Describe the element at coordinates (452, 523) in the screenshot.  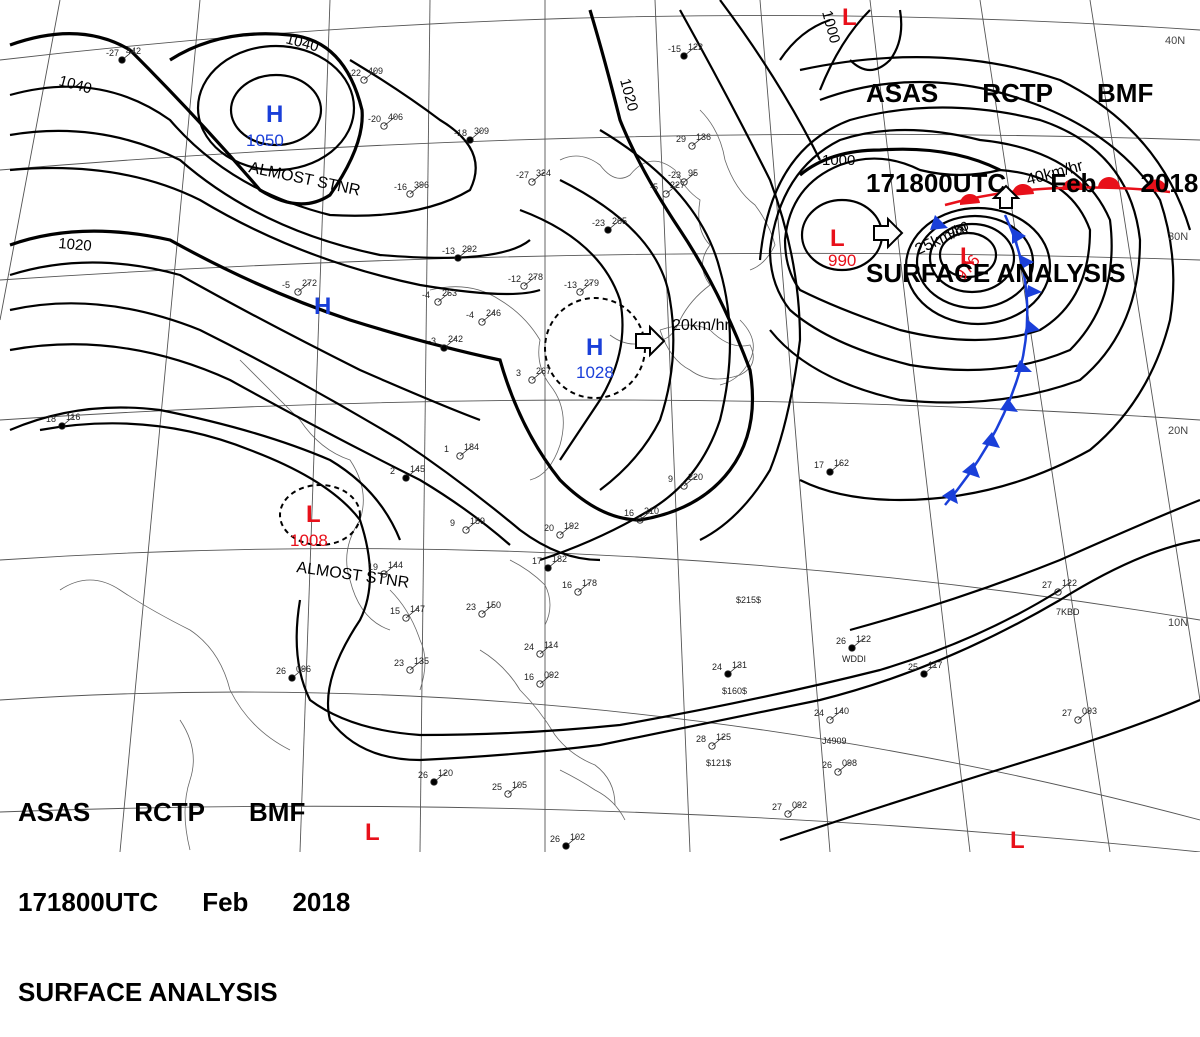
I see `station-temperature: 9` at that location.